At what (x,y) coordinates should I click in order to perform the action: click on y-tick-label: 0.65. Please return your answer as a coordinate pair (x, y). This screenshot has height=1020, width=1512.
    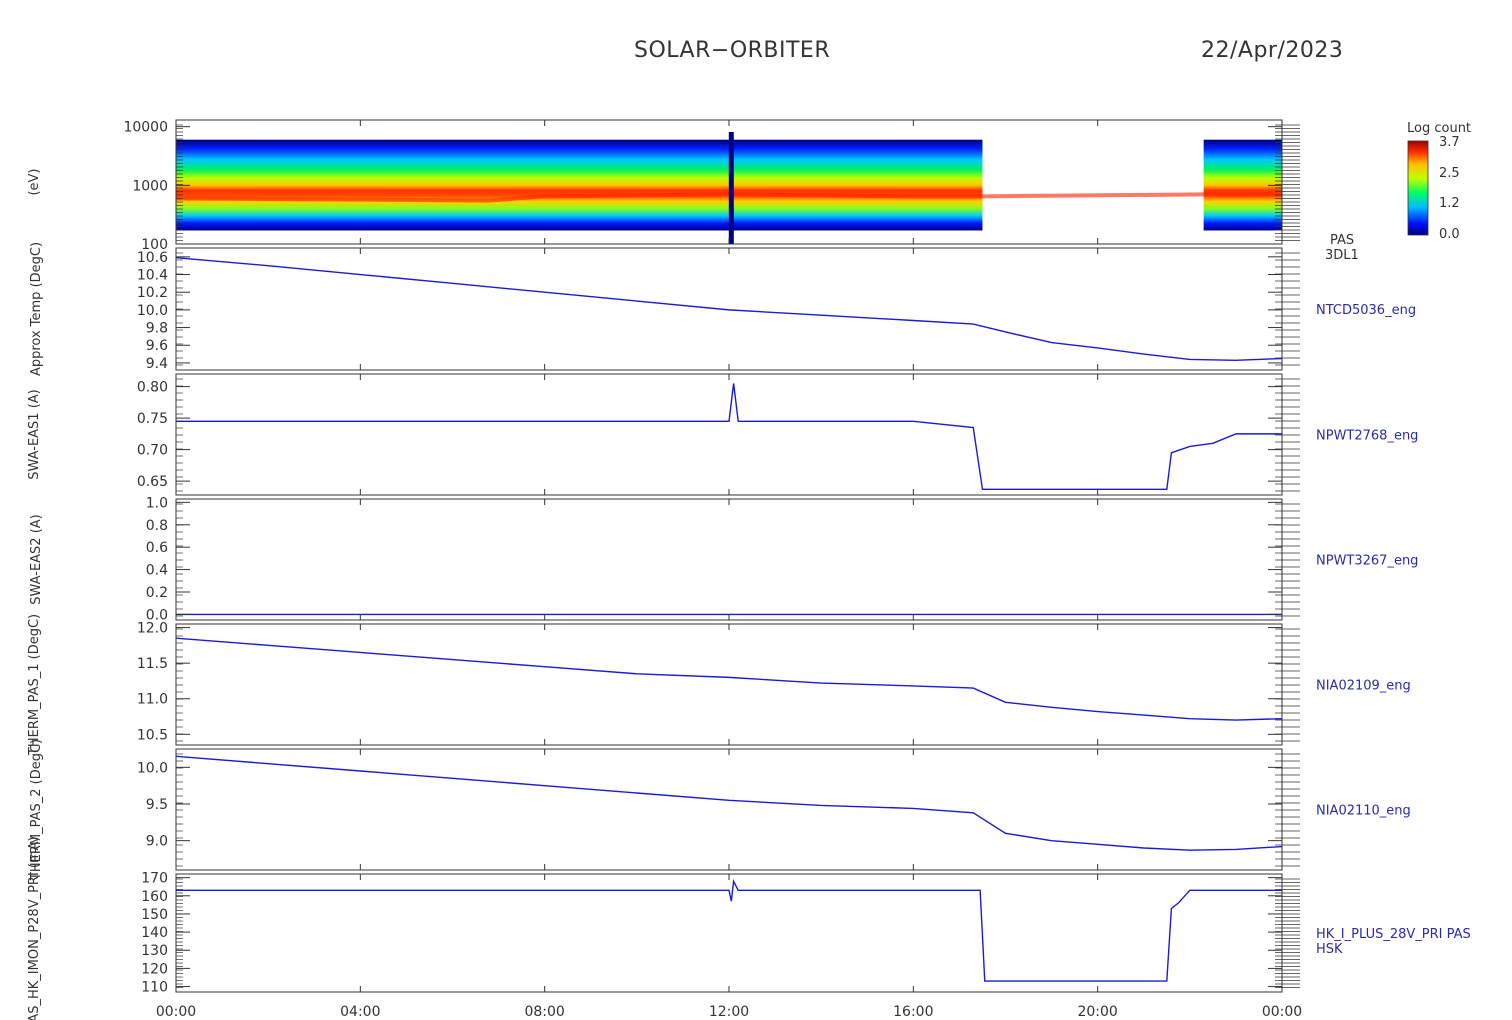
    Looking at the image, I should click on (152, 482).